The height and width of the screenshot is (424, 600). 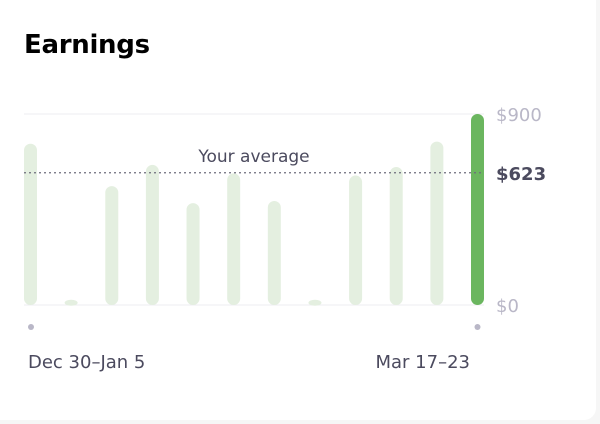 What do you see at coordinates (521, 174) in the screenshot?
I see `average-value-label: $623` at bounding box center [521, 174].